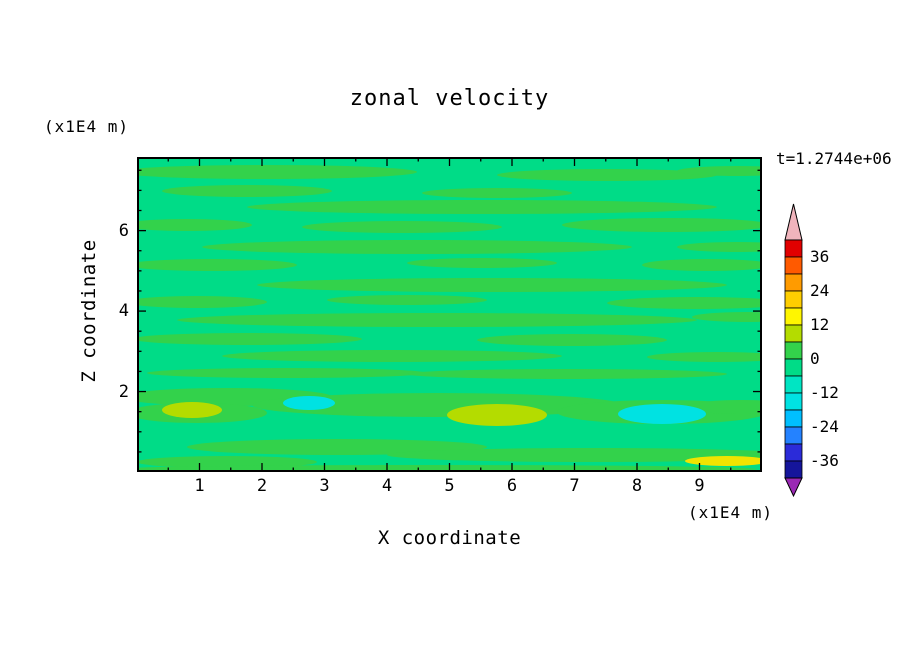  What do you see at coordinates (793, 222) in the screenshot?
I see `colorbar-arrow-up` at bounding box center [793, 222].